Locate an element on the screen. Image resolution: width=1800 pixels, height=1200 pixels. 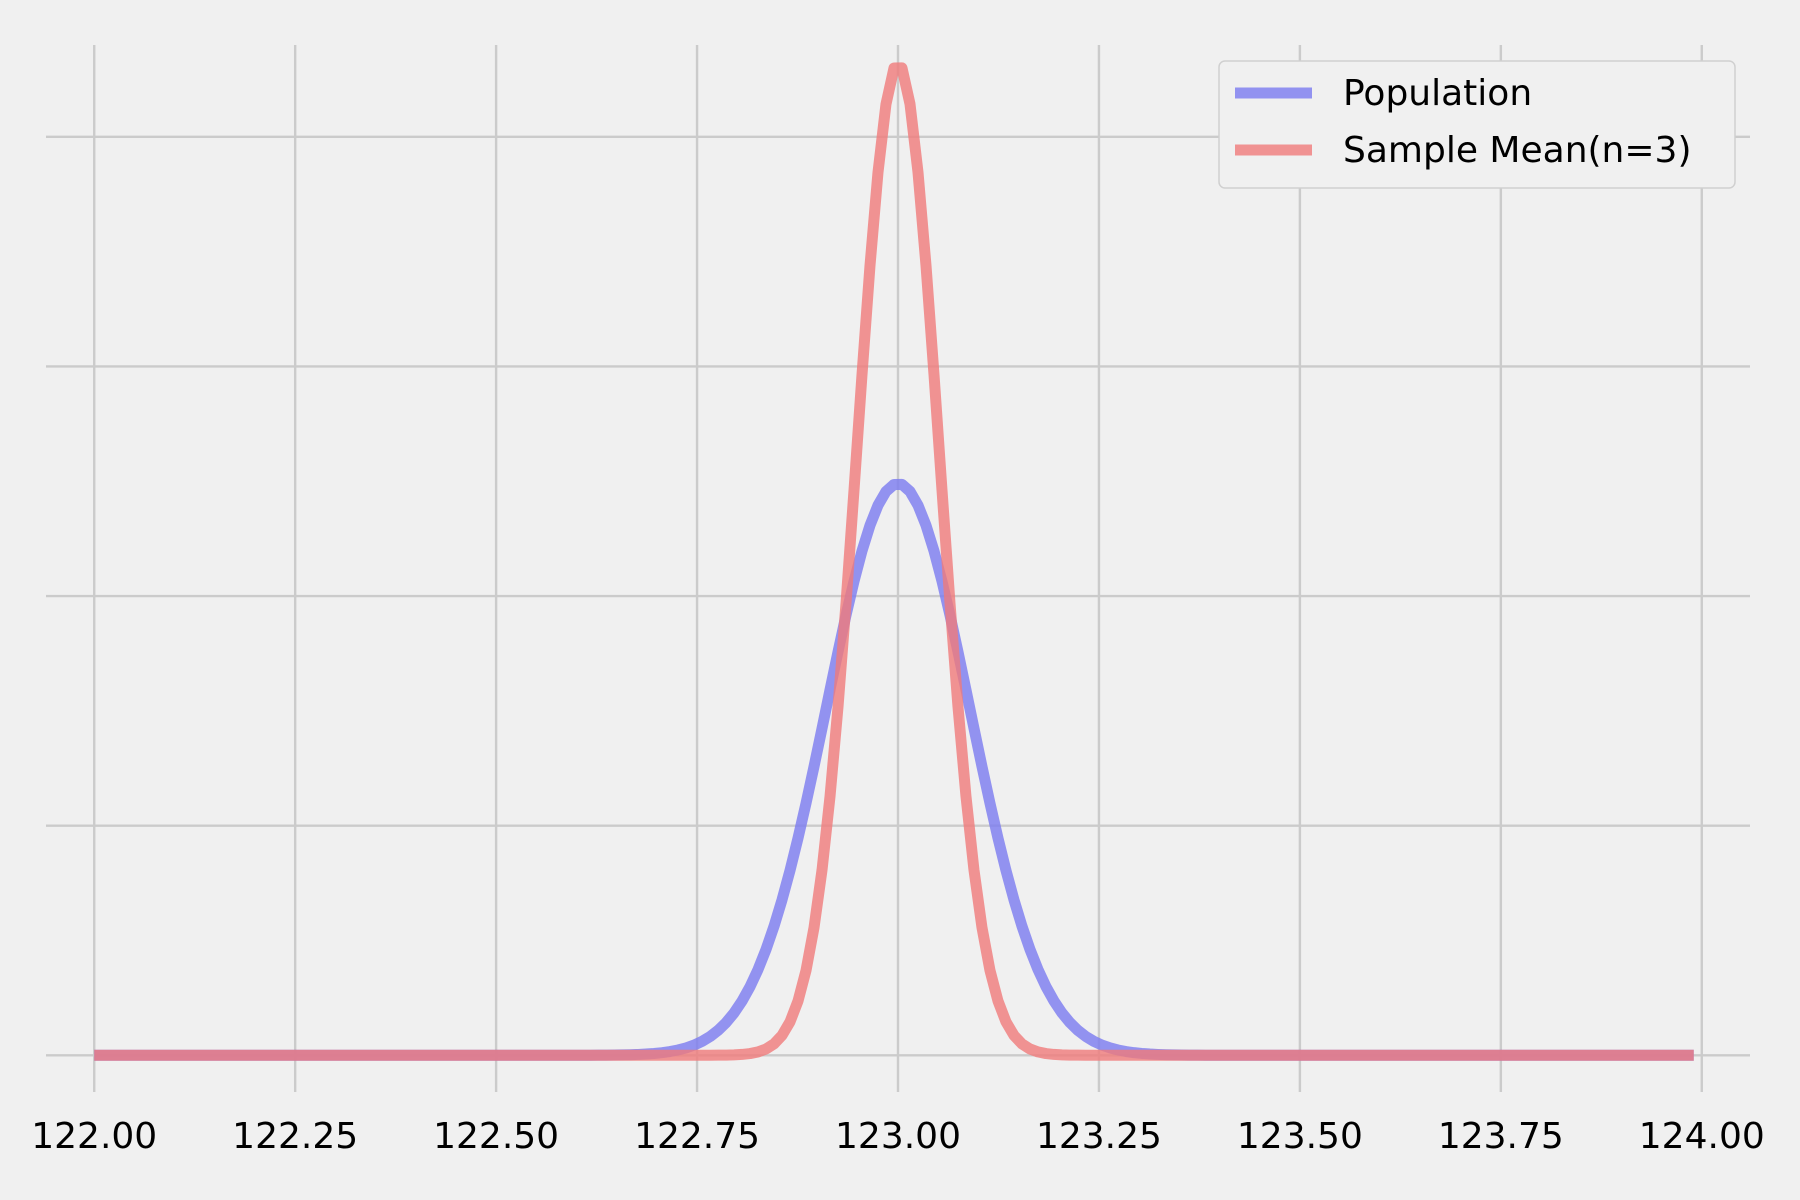
legend-label: Population is located at coordinates (1437, 93).